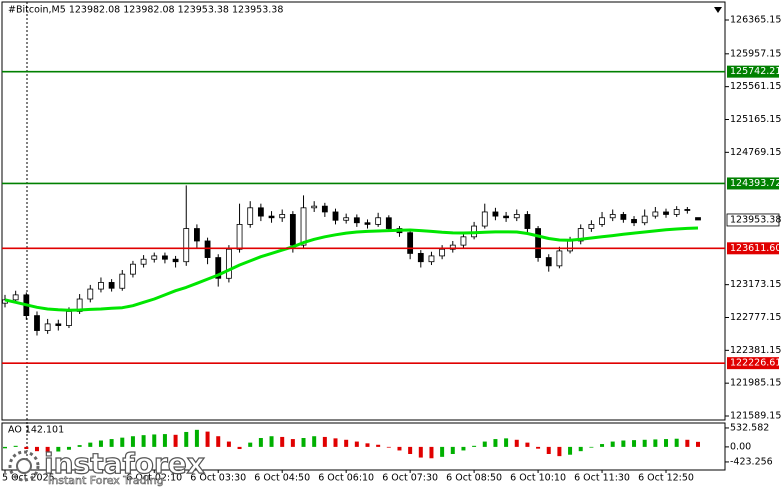  Describe the element at coordinates (28, 478) in the screenshot. I see `x-tick-label: 5 Oct 2025` at that location.